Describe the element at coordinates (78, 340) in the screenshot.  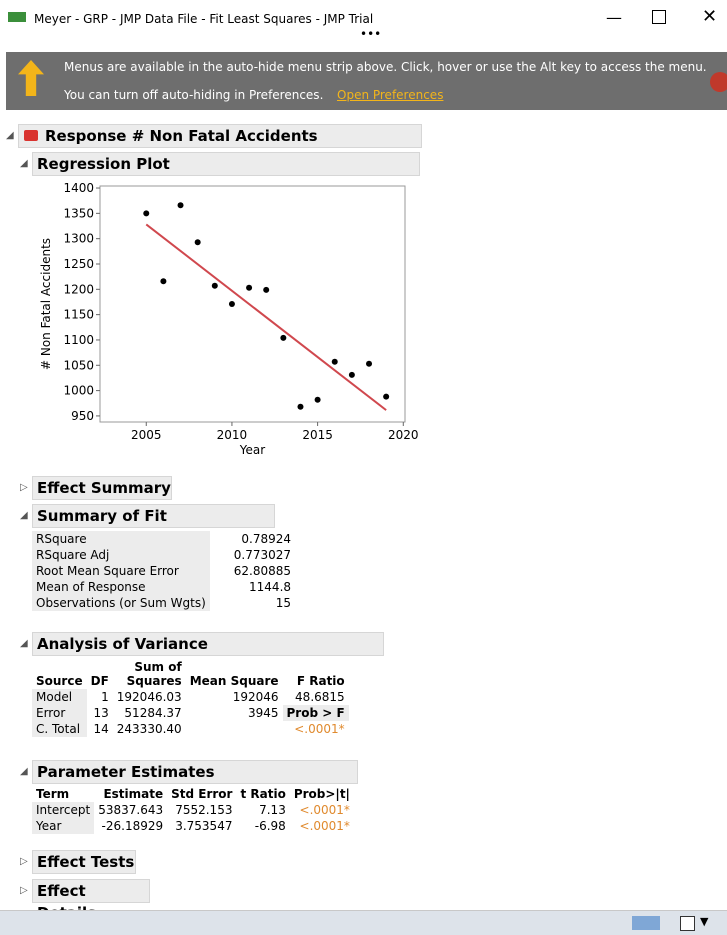
I see `y-tick-label: 1100` at that location.